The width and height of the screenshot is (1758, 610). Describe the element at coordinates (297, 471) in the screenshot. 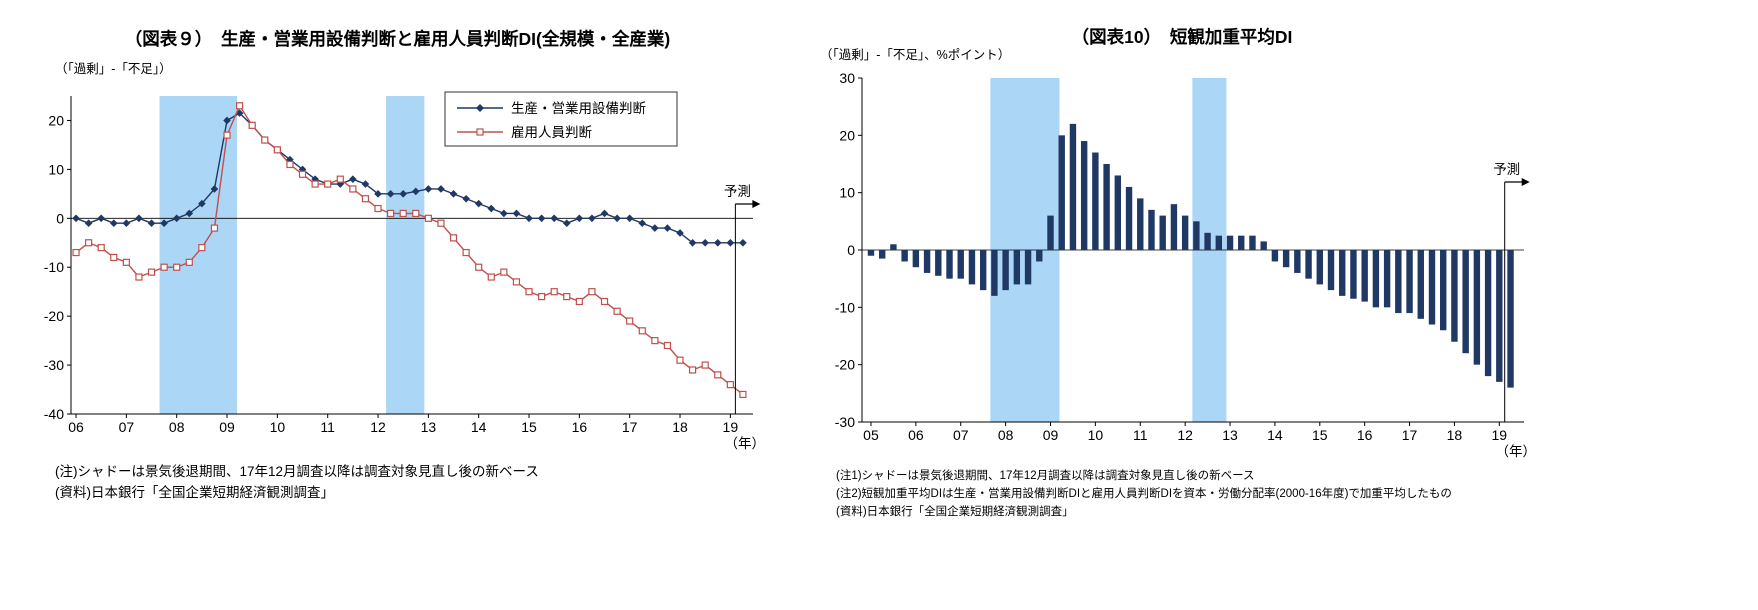

I see `figure9-note-1: (注)シャドーは景気後退期間、17年12月調査以降は調査対象見直し後の新ベース` at that location.